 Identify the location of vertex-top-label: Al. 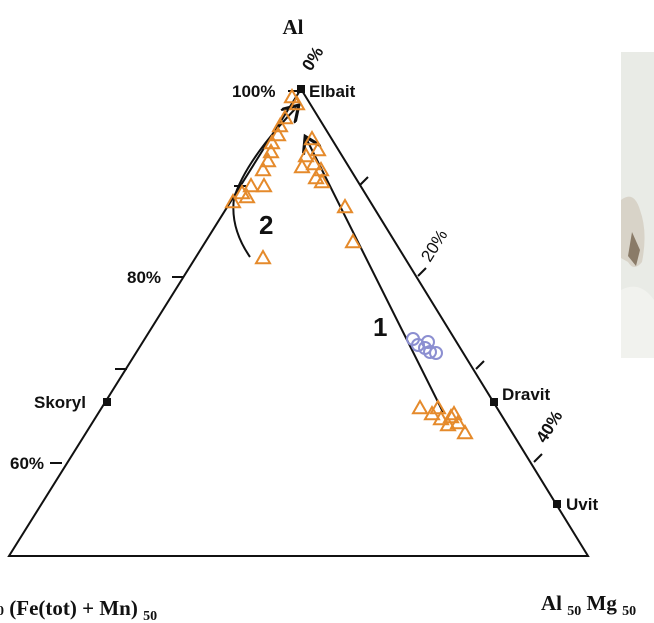
(293, 27).